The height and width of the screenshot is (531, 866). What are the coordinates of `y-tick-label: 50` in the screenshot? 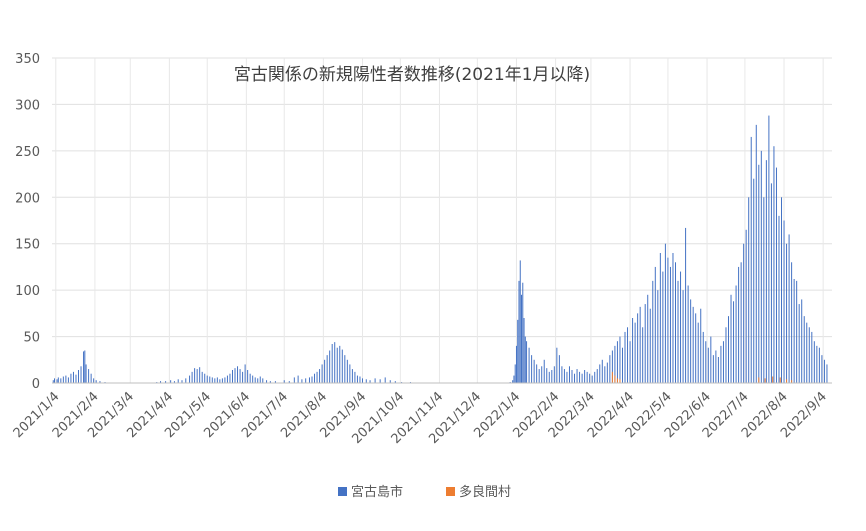 It's located at (31, 338).